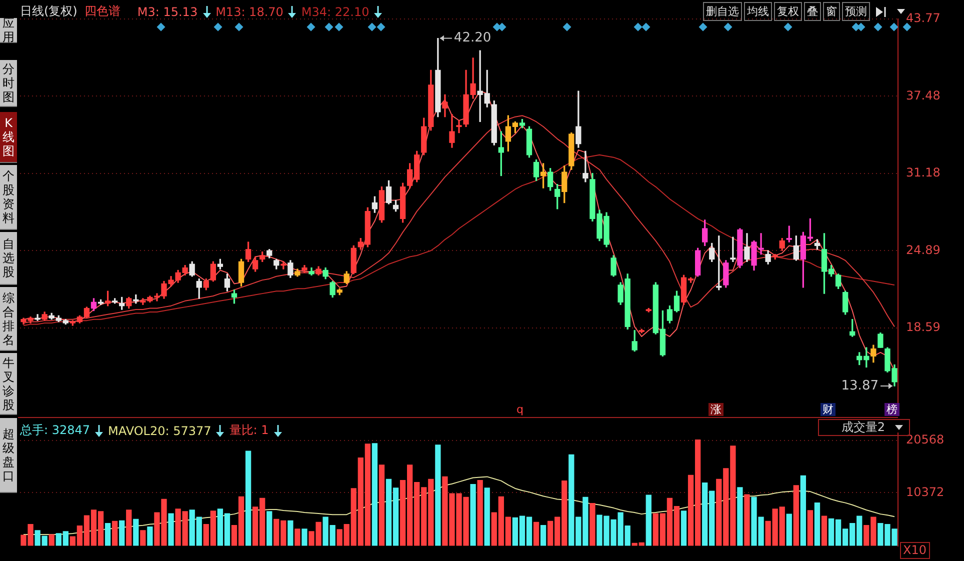 This screenshot has height=561, width=964. I want to click on text: 预测, so click(856, 11).